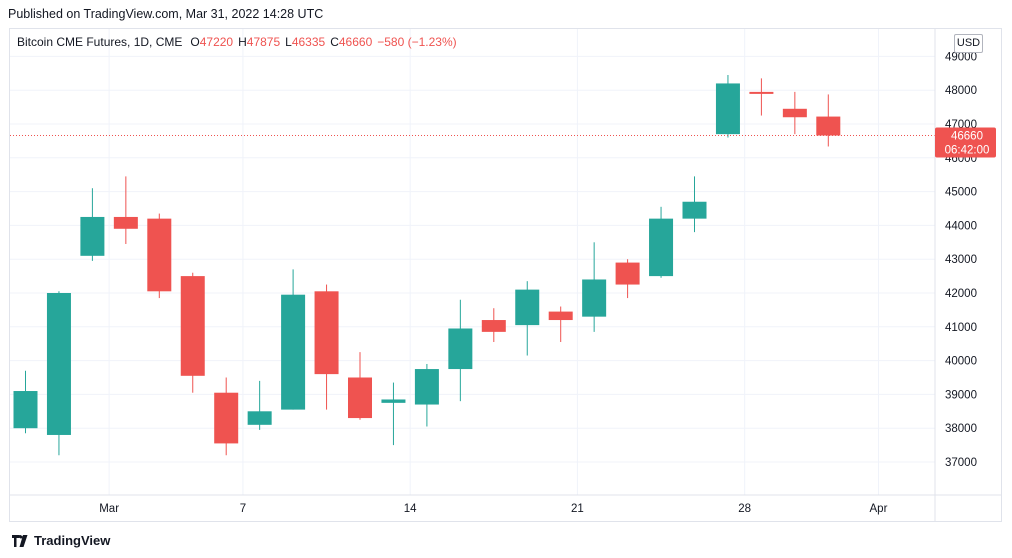 Image resolution: width=1012 pixels, height=558 pixels. I want to click on close-value: 46660, so click(355, 42).